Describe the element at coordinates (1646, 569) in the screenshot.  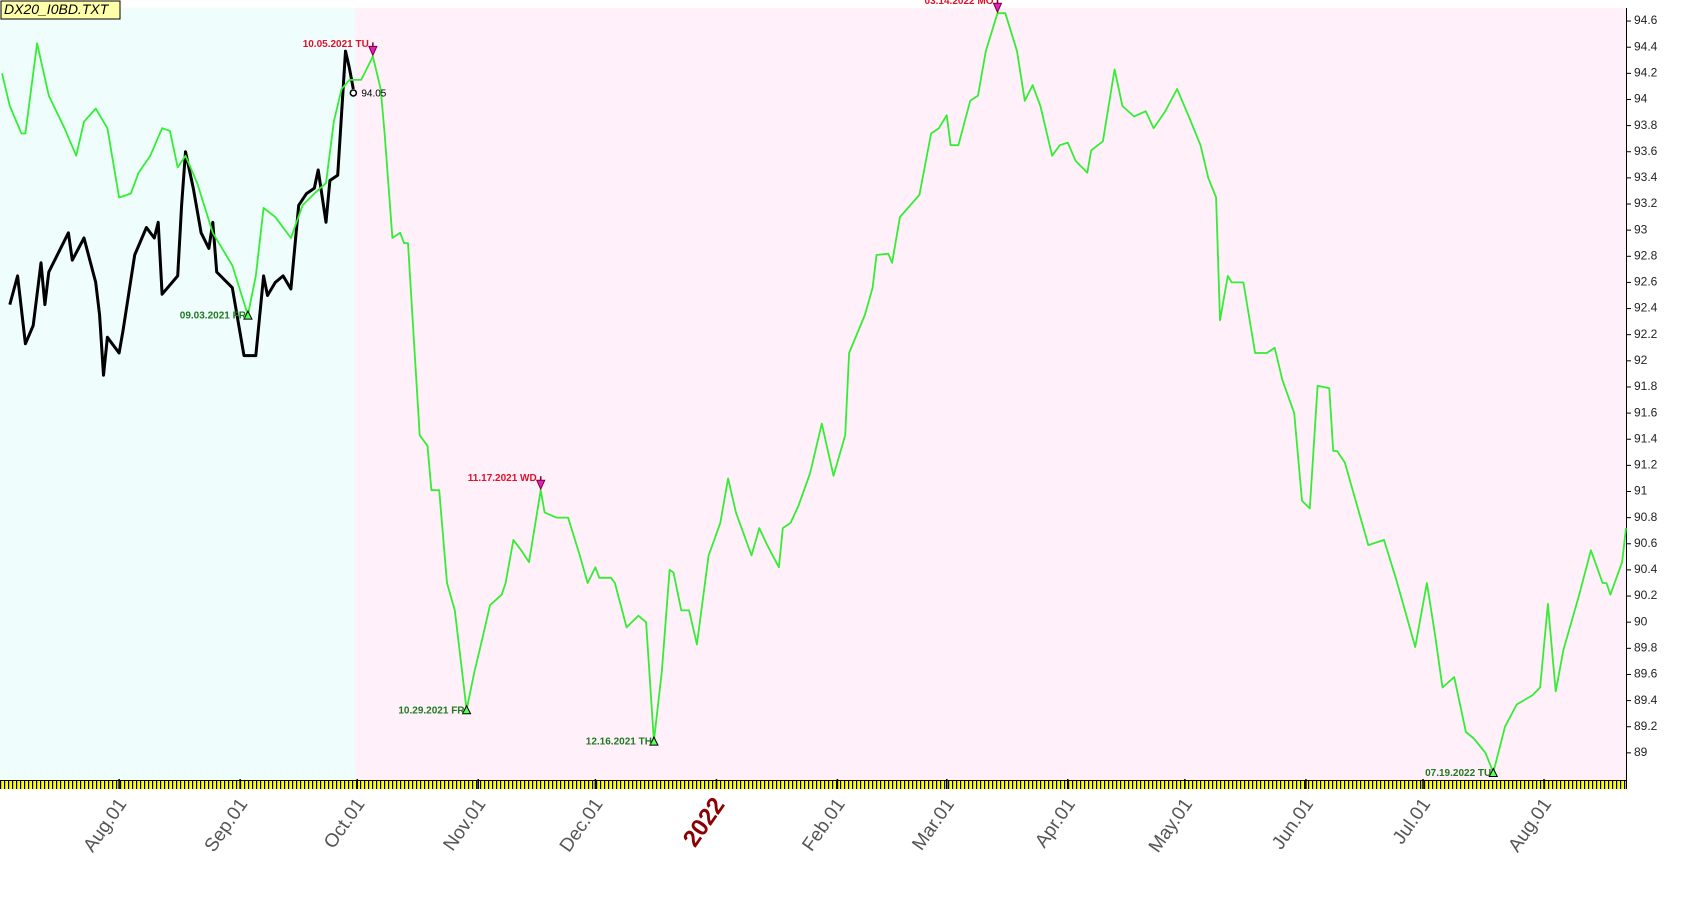
I see `y-tick-label: 90.4` at that location.